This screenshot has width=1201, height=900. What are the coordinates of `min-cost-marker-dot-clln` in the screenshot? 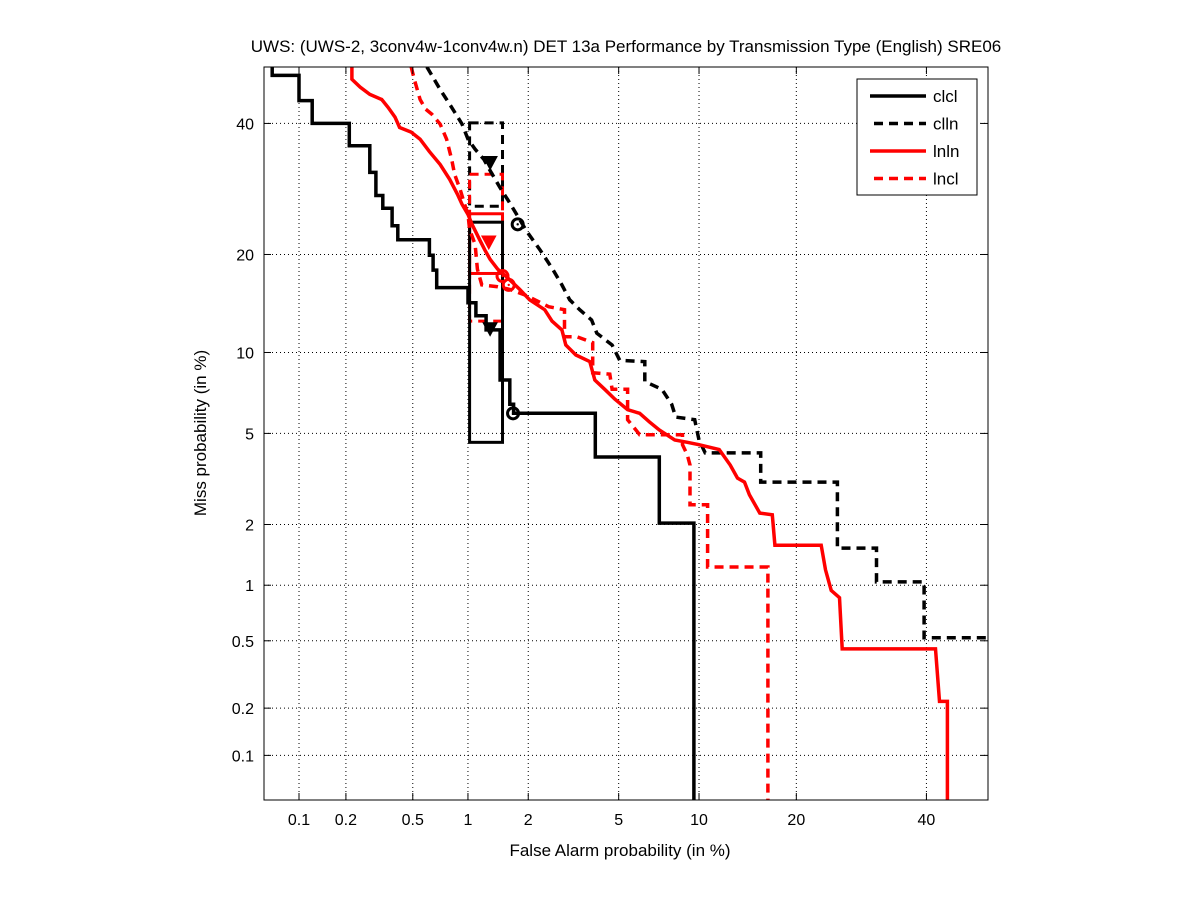 It's located at (517, 224).